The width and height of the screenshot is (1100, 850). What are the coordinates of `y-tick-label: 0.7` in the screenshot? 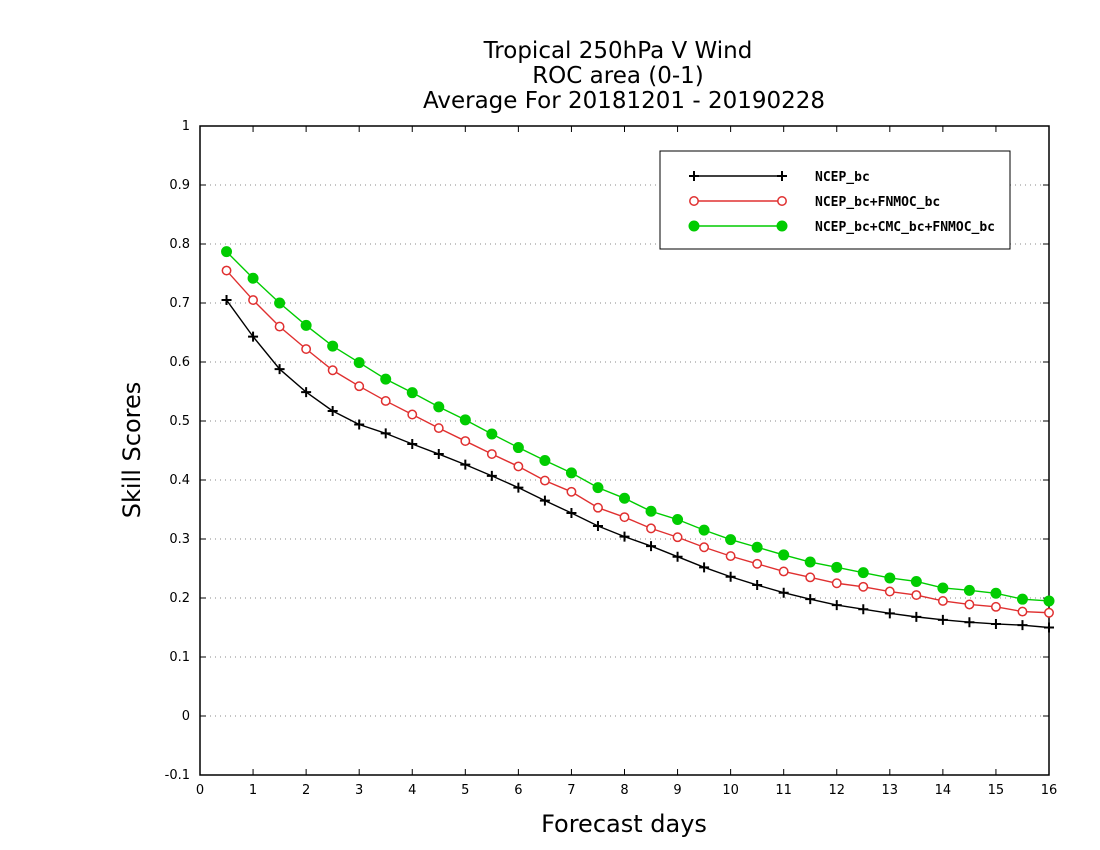 It's located at (179, 303).